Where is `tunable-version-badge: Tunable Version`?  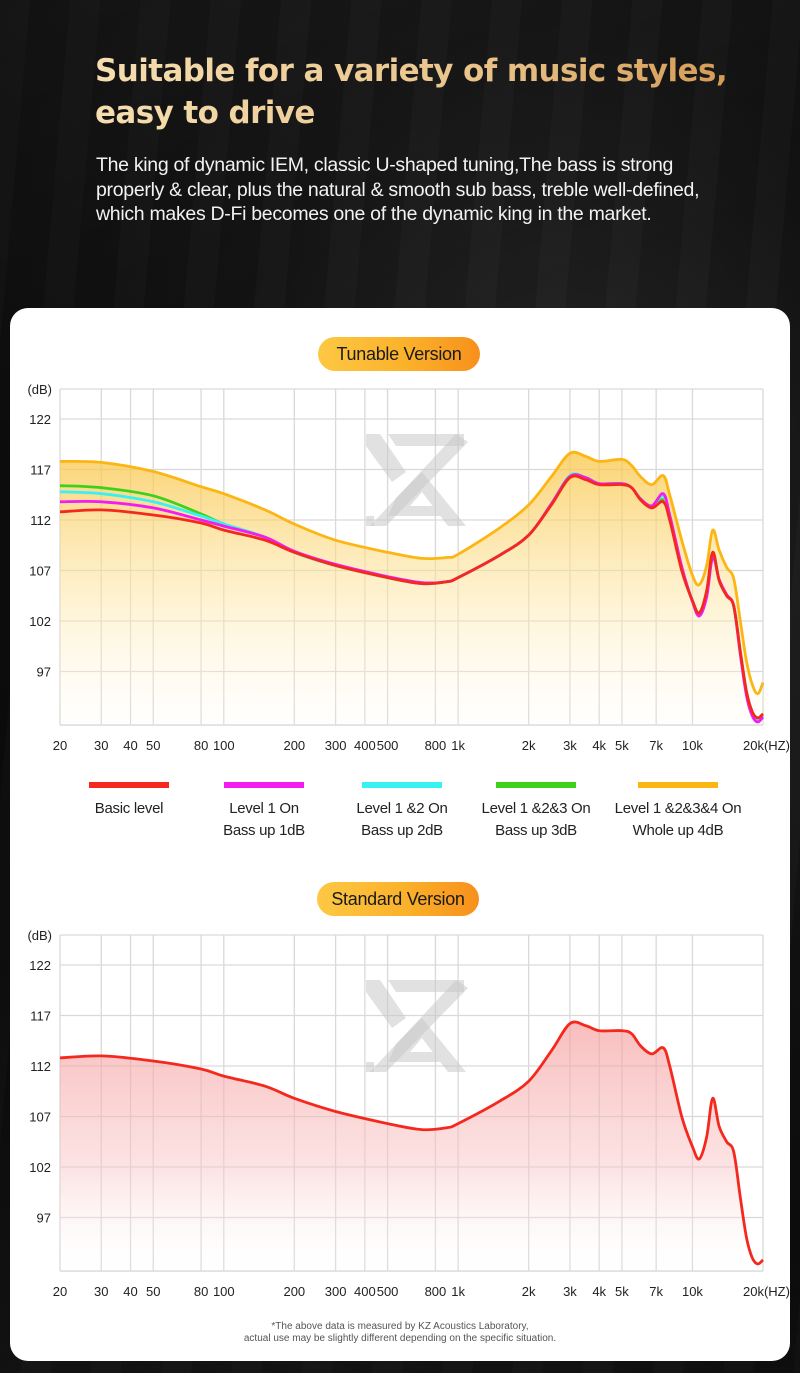
tunable-version-badge: Tunable Version is located at coordinates (399, 354).